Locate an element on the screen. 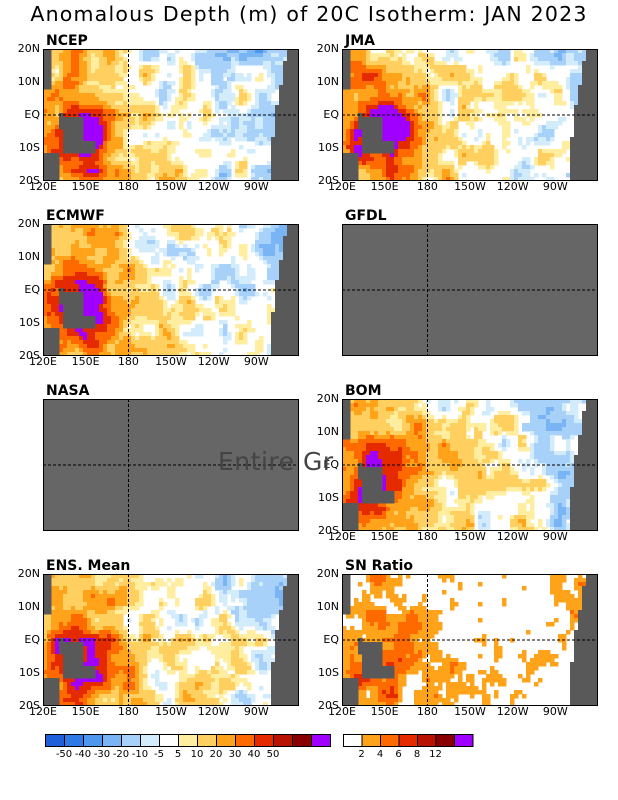  colorbar-label: -20 is located at coordinates (121, 754).